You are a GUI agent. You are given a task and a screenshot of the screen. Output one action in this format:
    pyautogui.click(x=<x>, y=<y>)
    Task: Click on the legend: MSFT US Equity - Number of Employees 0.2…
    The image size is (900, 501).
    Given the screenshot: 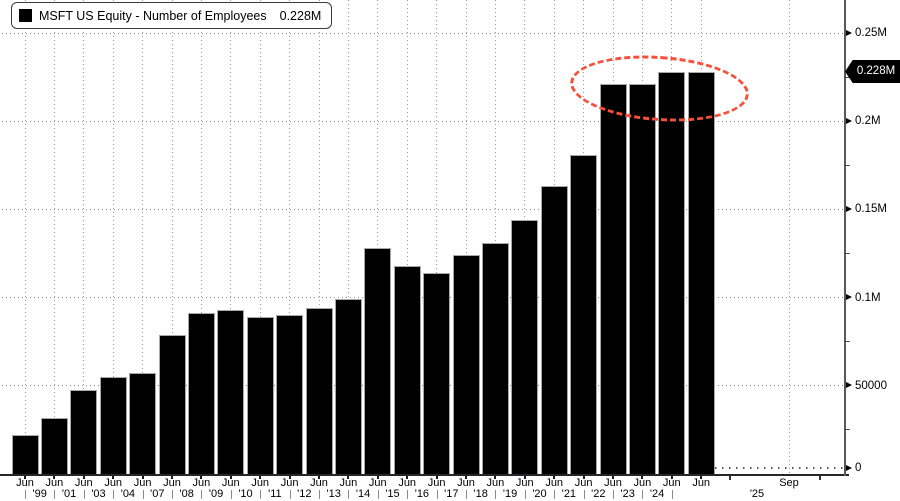 What is the action you would take?
    pyautogui.click(x=172, y=15)
    